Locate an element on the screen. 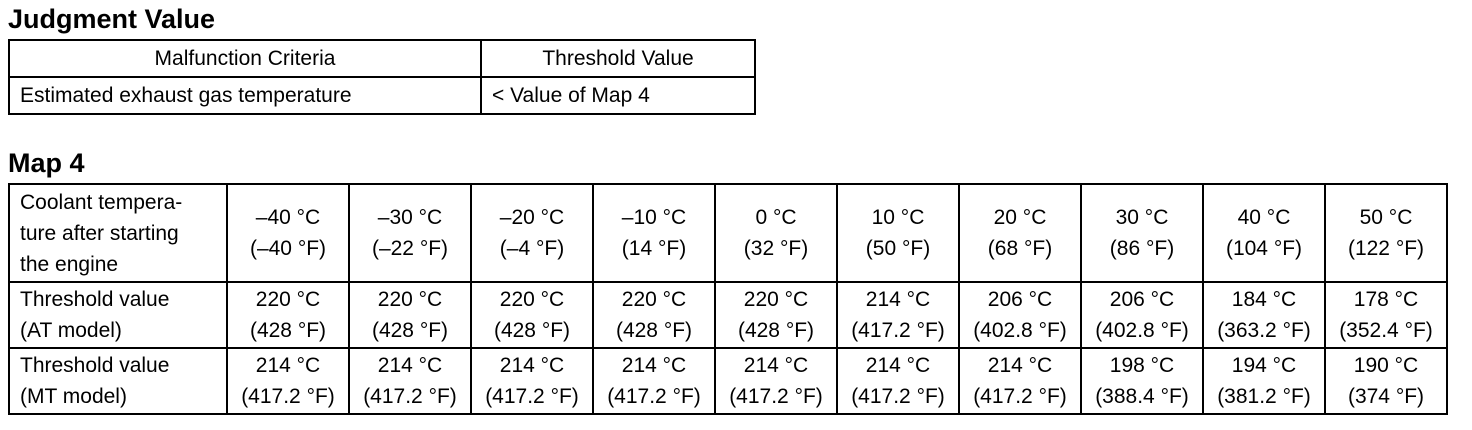 The width and height of the screenshot is (1472, 430). cell: Threshold value (MT model) is located at coordinates (118, 381).